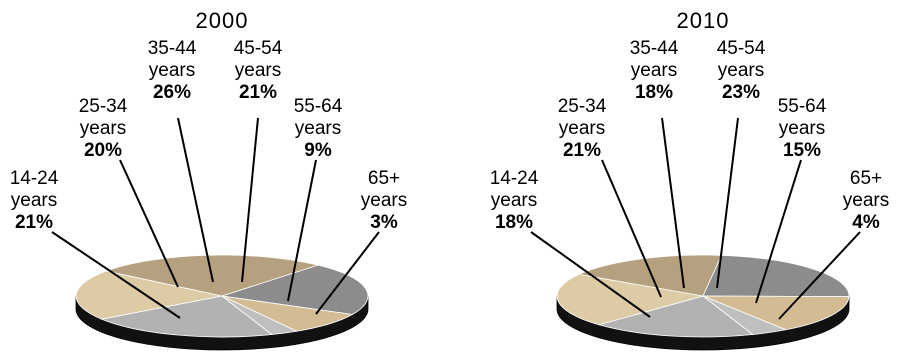 This screenshot has height=352, width=922. Describe the element at coordinates (802, 150) in the screenshot. I see `data-label-value: 15%` at that location.